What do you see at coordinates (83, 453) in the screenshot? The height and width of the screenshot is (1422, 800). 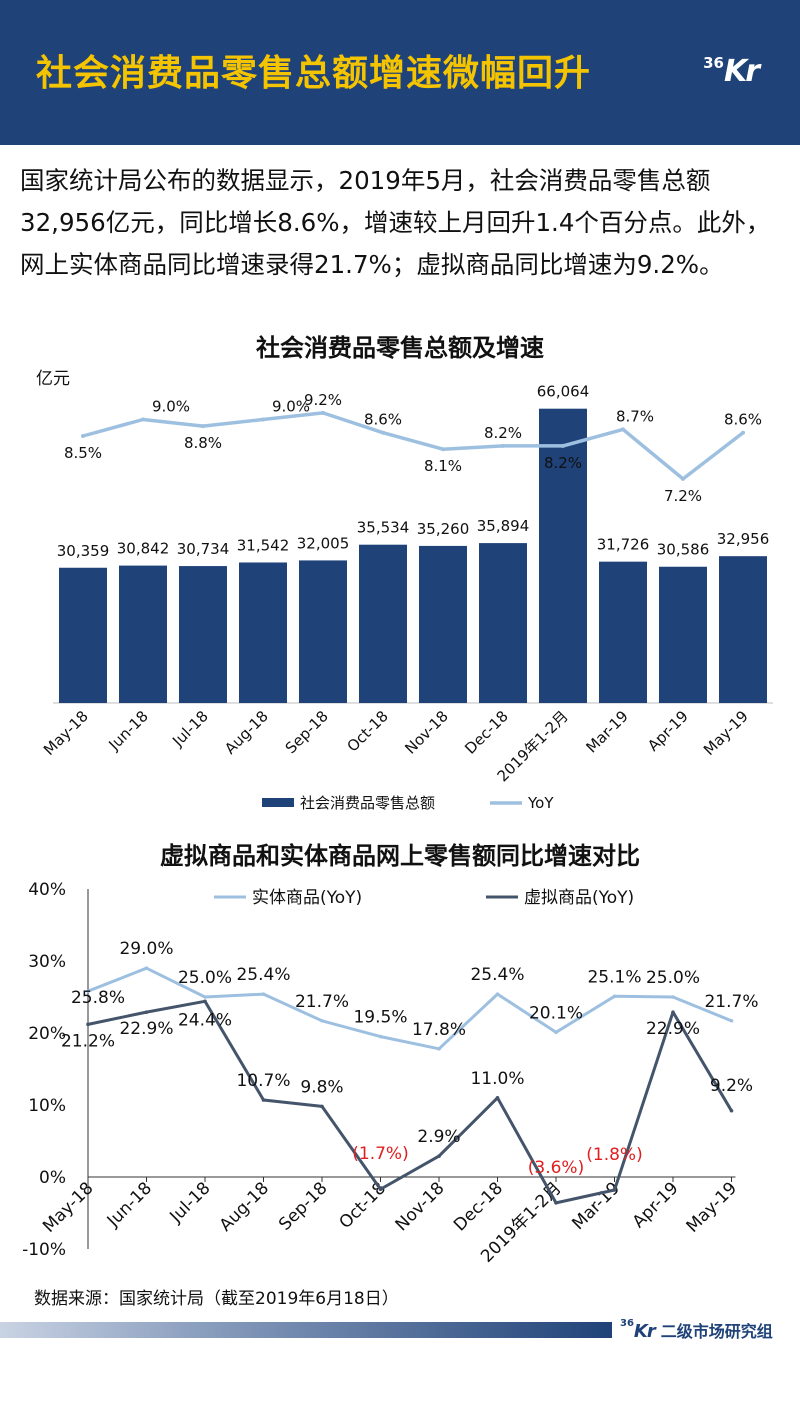 I see `yoy-value-label: 8.5%` at bounding box center [83, 453].